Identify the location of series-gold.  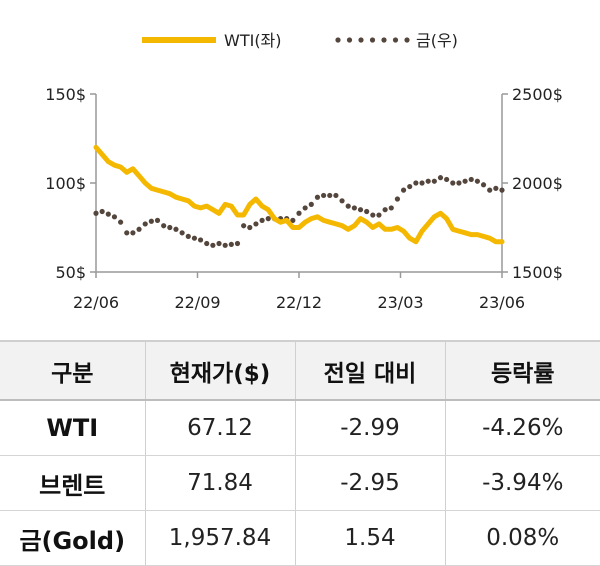
(299, 211).